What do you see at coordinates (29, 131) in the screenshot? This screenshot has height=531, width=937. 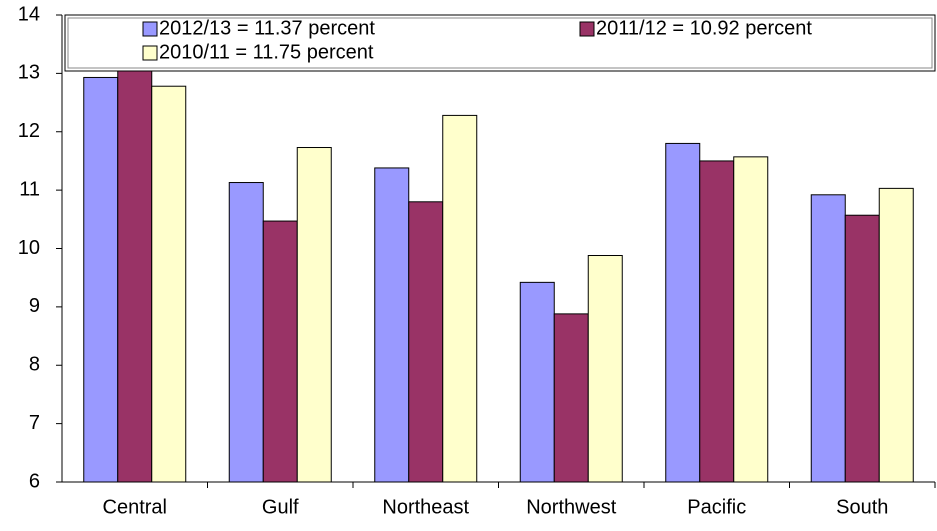 I see `y-tick-label: 12` at bounding box center [29, 131].